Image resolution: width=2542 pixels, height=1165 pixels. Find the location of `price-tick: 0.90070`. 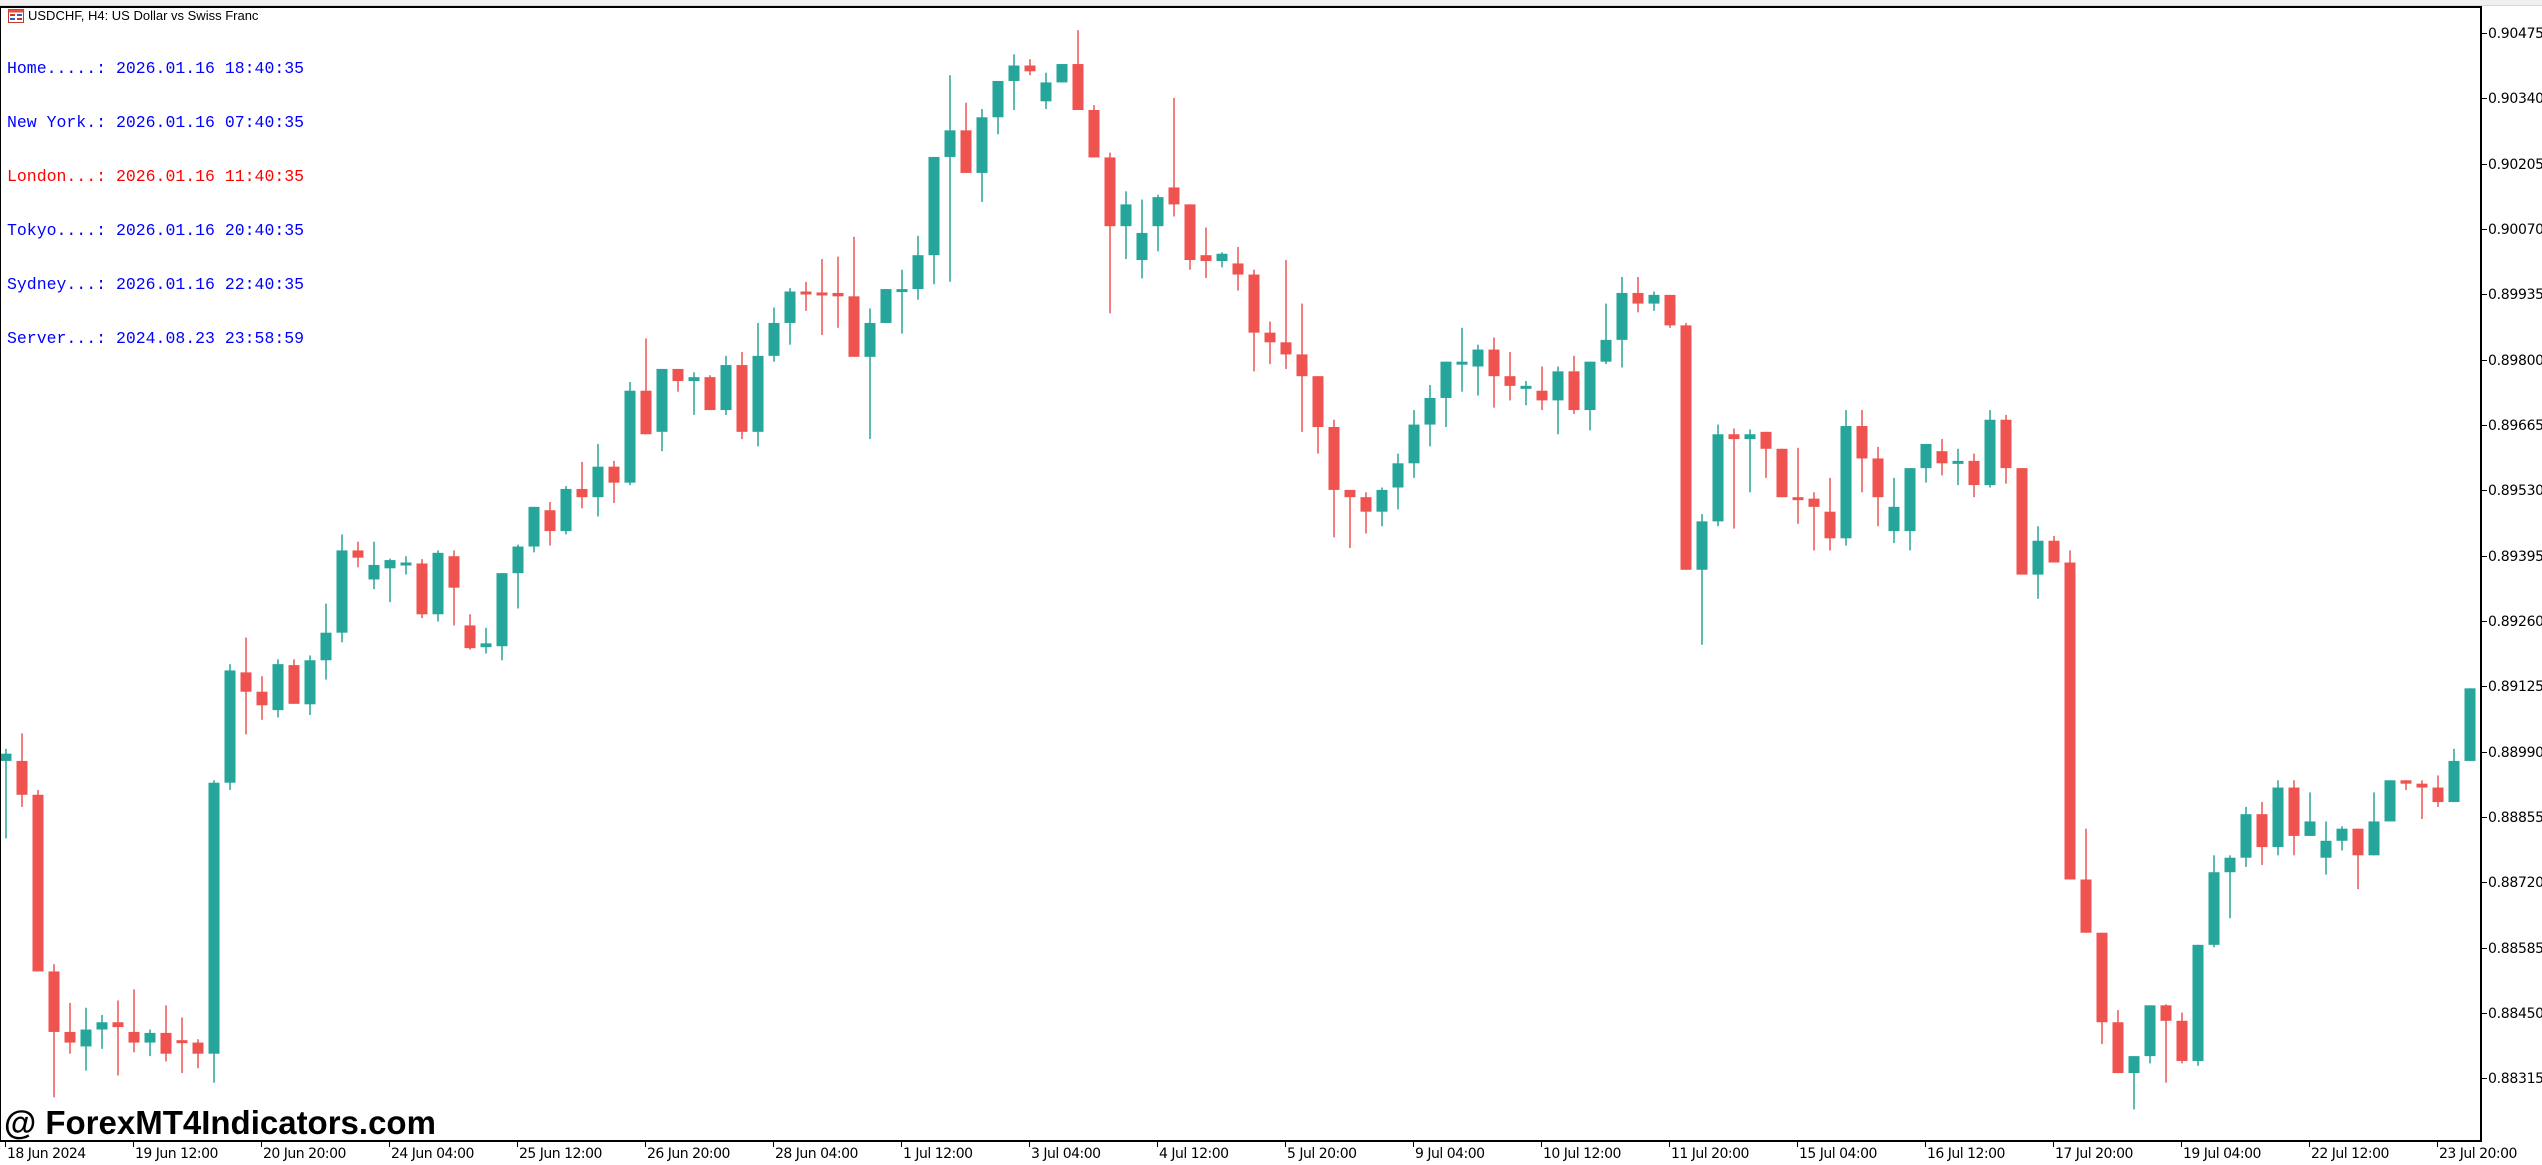

price-tick: 0.90070 is located at coordinates (2512, 230).